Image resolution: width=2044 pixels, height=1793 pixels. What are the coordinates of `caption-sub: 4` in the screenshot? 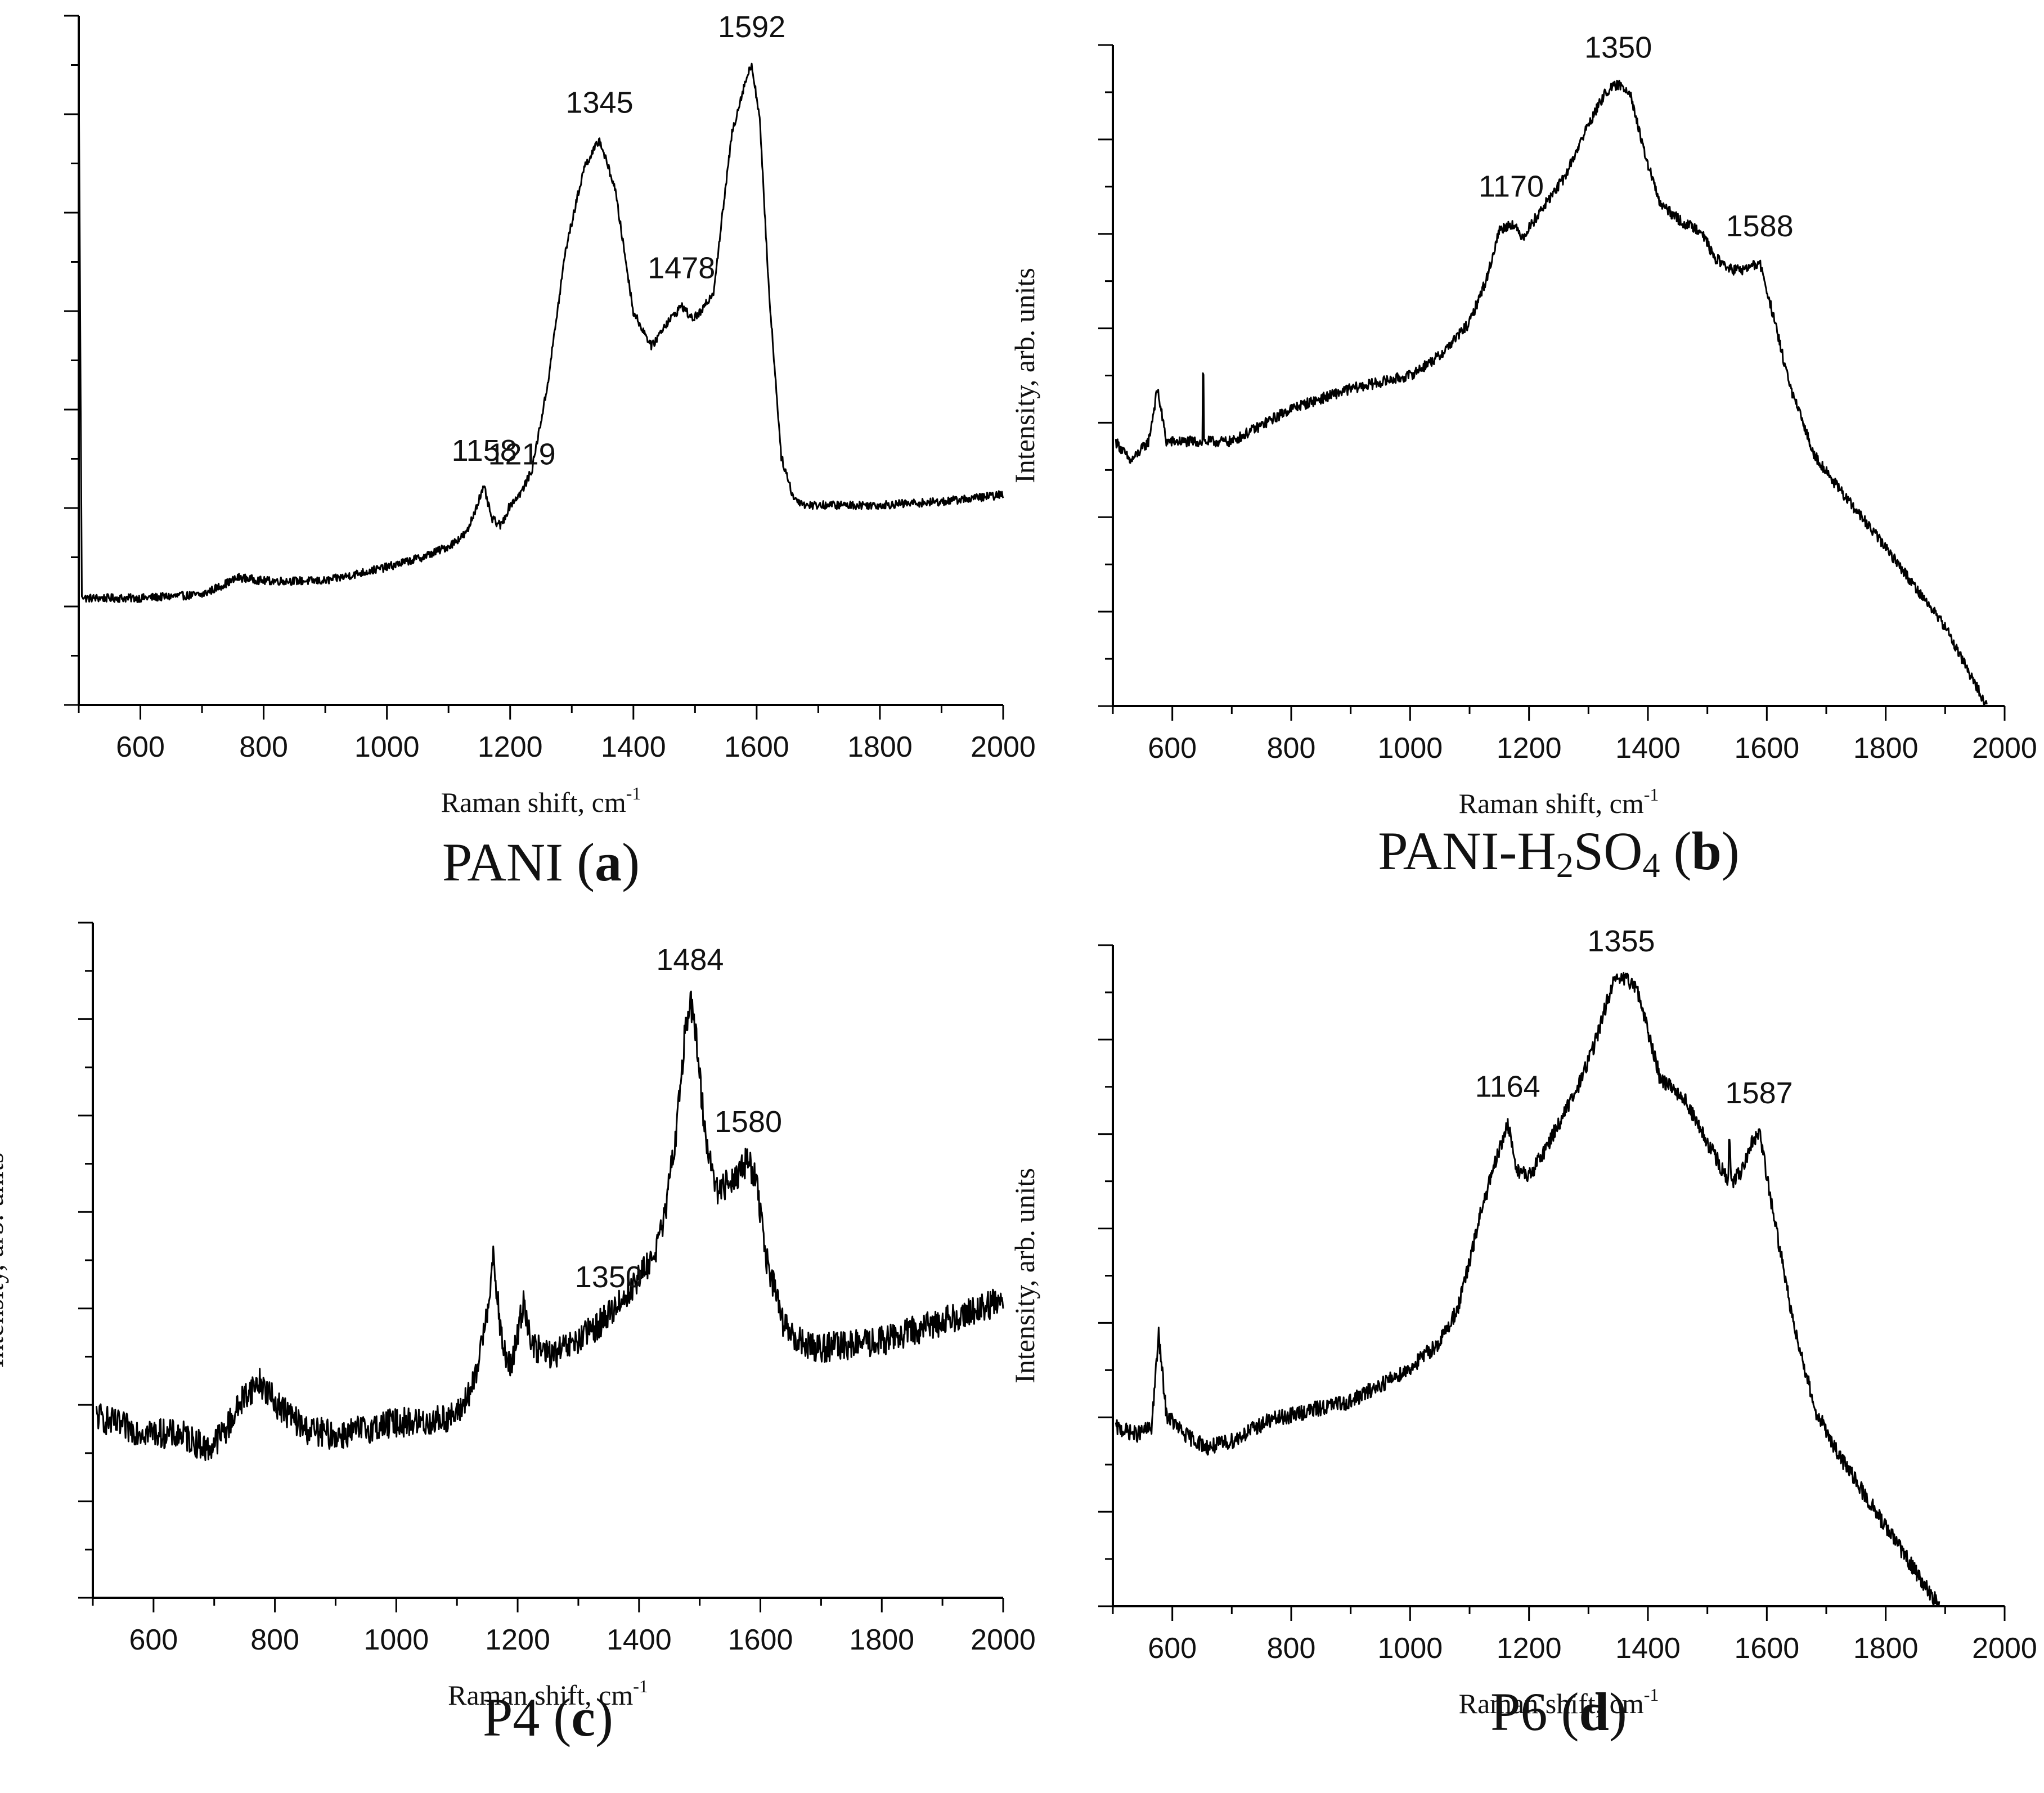 It's located at (1651, 866).